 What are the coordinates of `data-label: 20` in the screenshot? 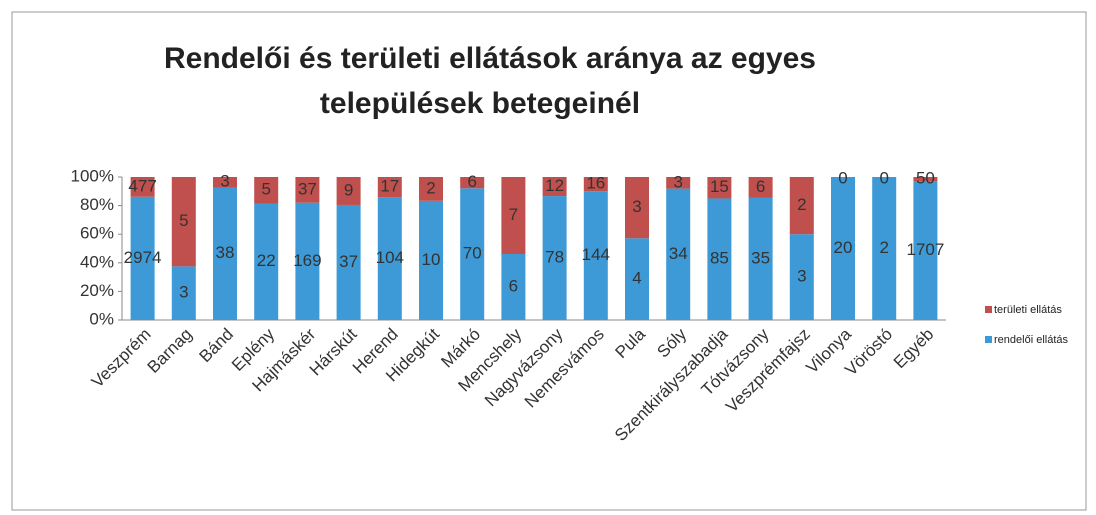 It's located at (843, 247).